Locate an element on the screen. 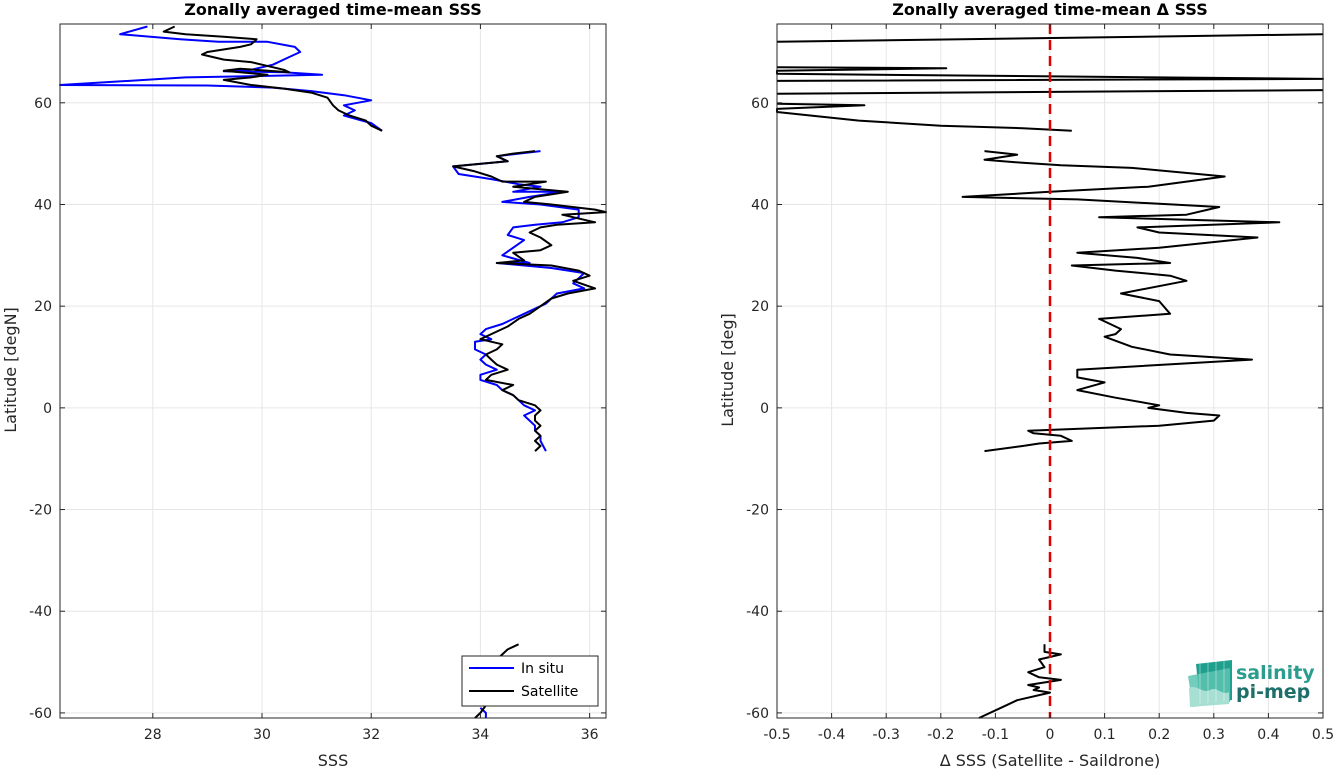 This screenshot has width=1336, height=769. delta-sss-x-tick-label: -0.3 is located at coordinates (886, 735).